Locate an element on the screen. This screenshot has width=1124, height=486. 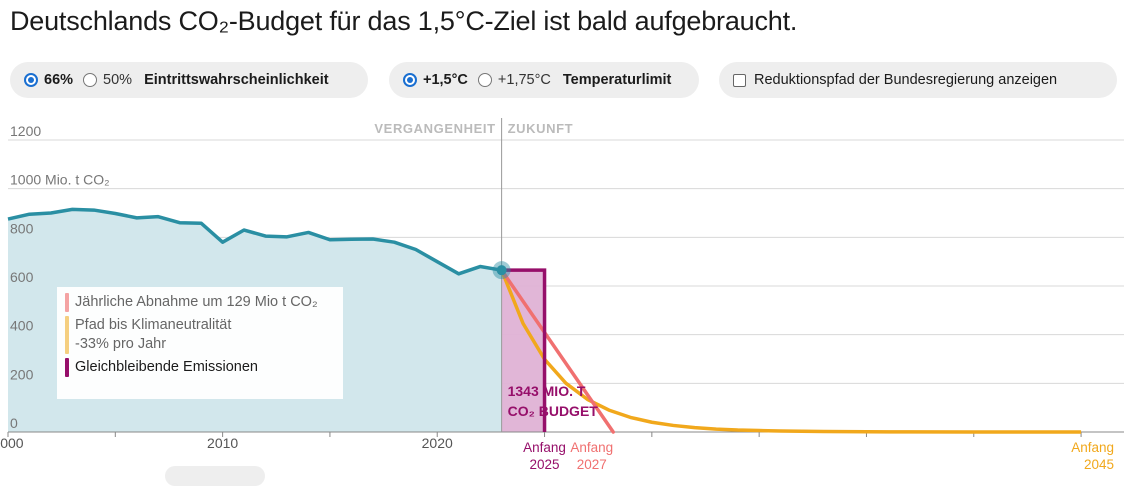
legend-item-constant: Gleichbleibende Emissionen is located at coordinates (200, 367).